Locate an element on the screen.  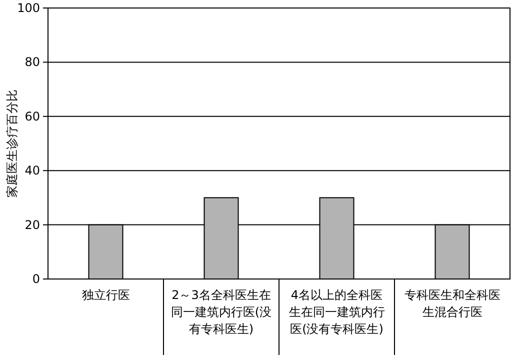
x-tick-label: 专科医生和全科医生混合行医 is located at coordinates (452, 303).